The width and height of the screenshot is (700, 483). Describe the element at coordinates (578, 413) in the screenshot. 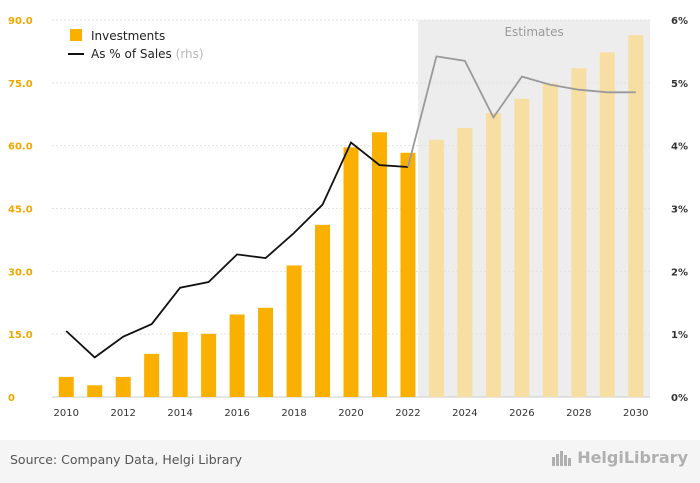

I see `x-tick-label: 2028` at that location.